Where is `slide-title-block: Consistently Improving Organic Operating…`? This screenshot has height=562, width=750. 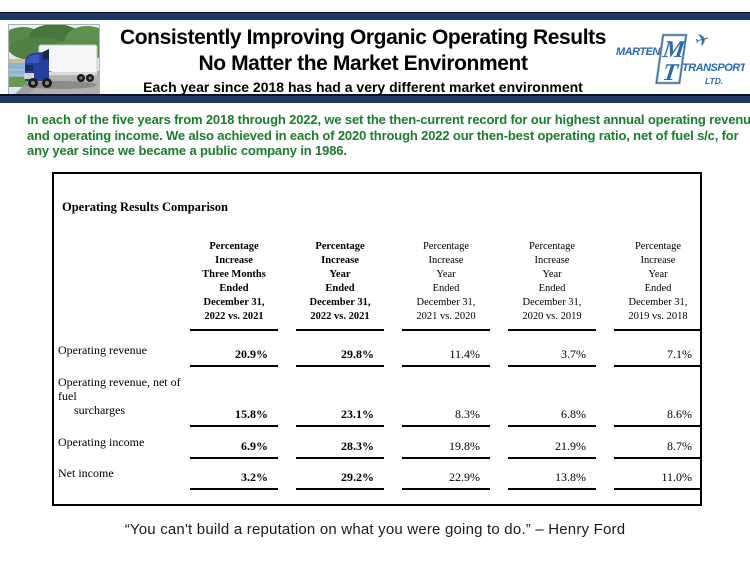
slide-title-block: Consistently Improving Organic Operating… is located at coordinates (363, 60).